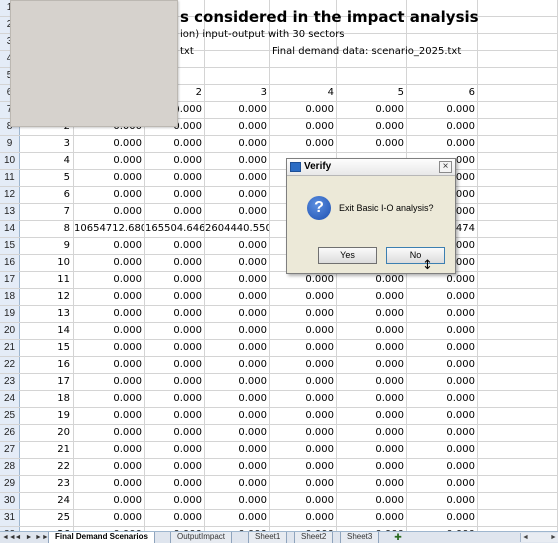  I want to click on row-header: 18, so click(10, 297).